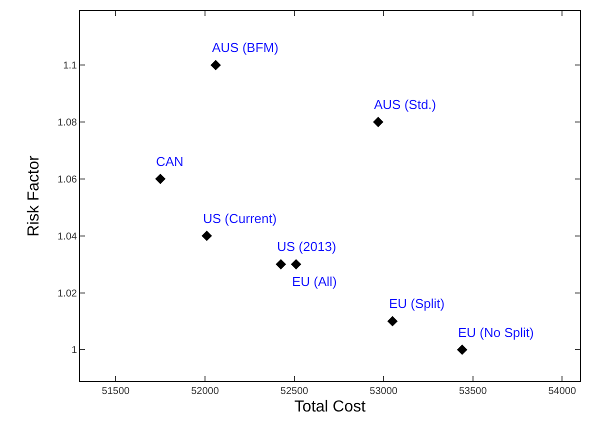 The image size is (595, 422). I want to click on annotation: US (Current), so click(240, 218).